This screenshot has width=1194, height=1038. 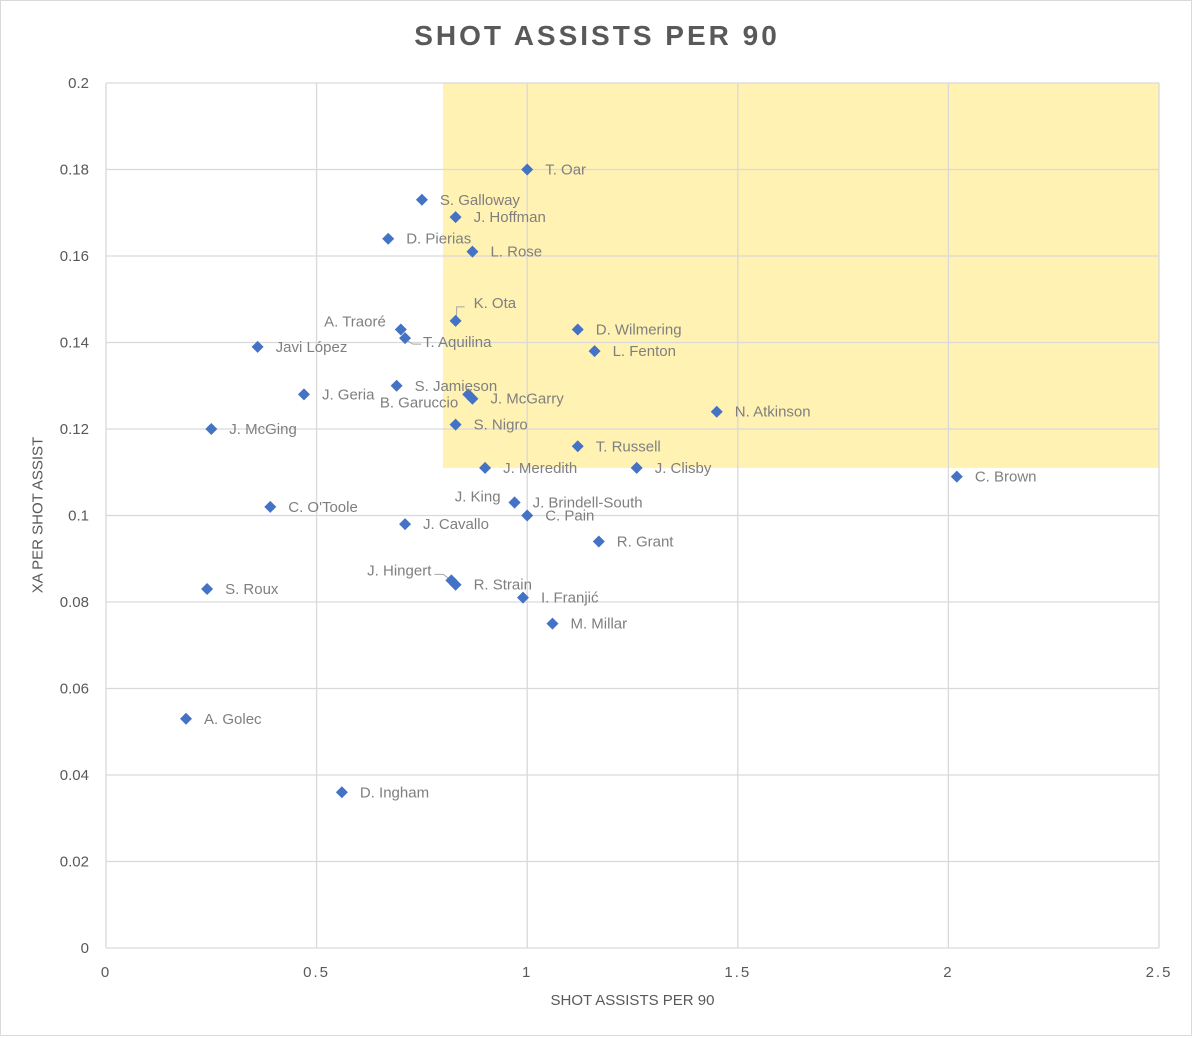 I want to click on point-label: L. Rose, so click(x=516, y=252).